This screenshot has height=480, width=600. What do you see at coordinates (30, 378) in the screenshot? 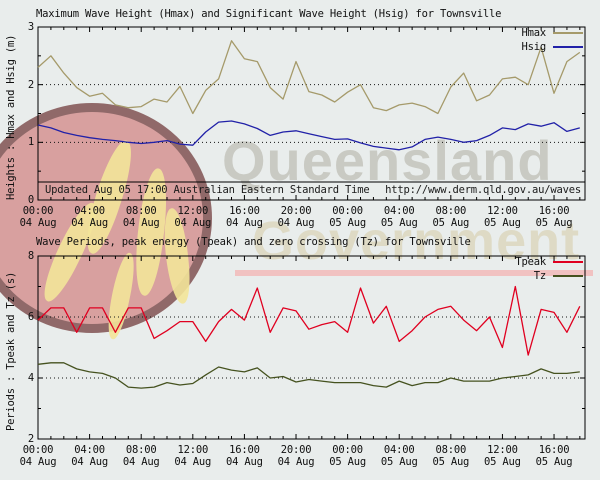
I see `y-tick-label: 4` at bounding box center [30, 378].